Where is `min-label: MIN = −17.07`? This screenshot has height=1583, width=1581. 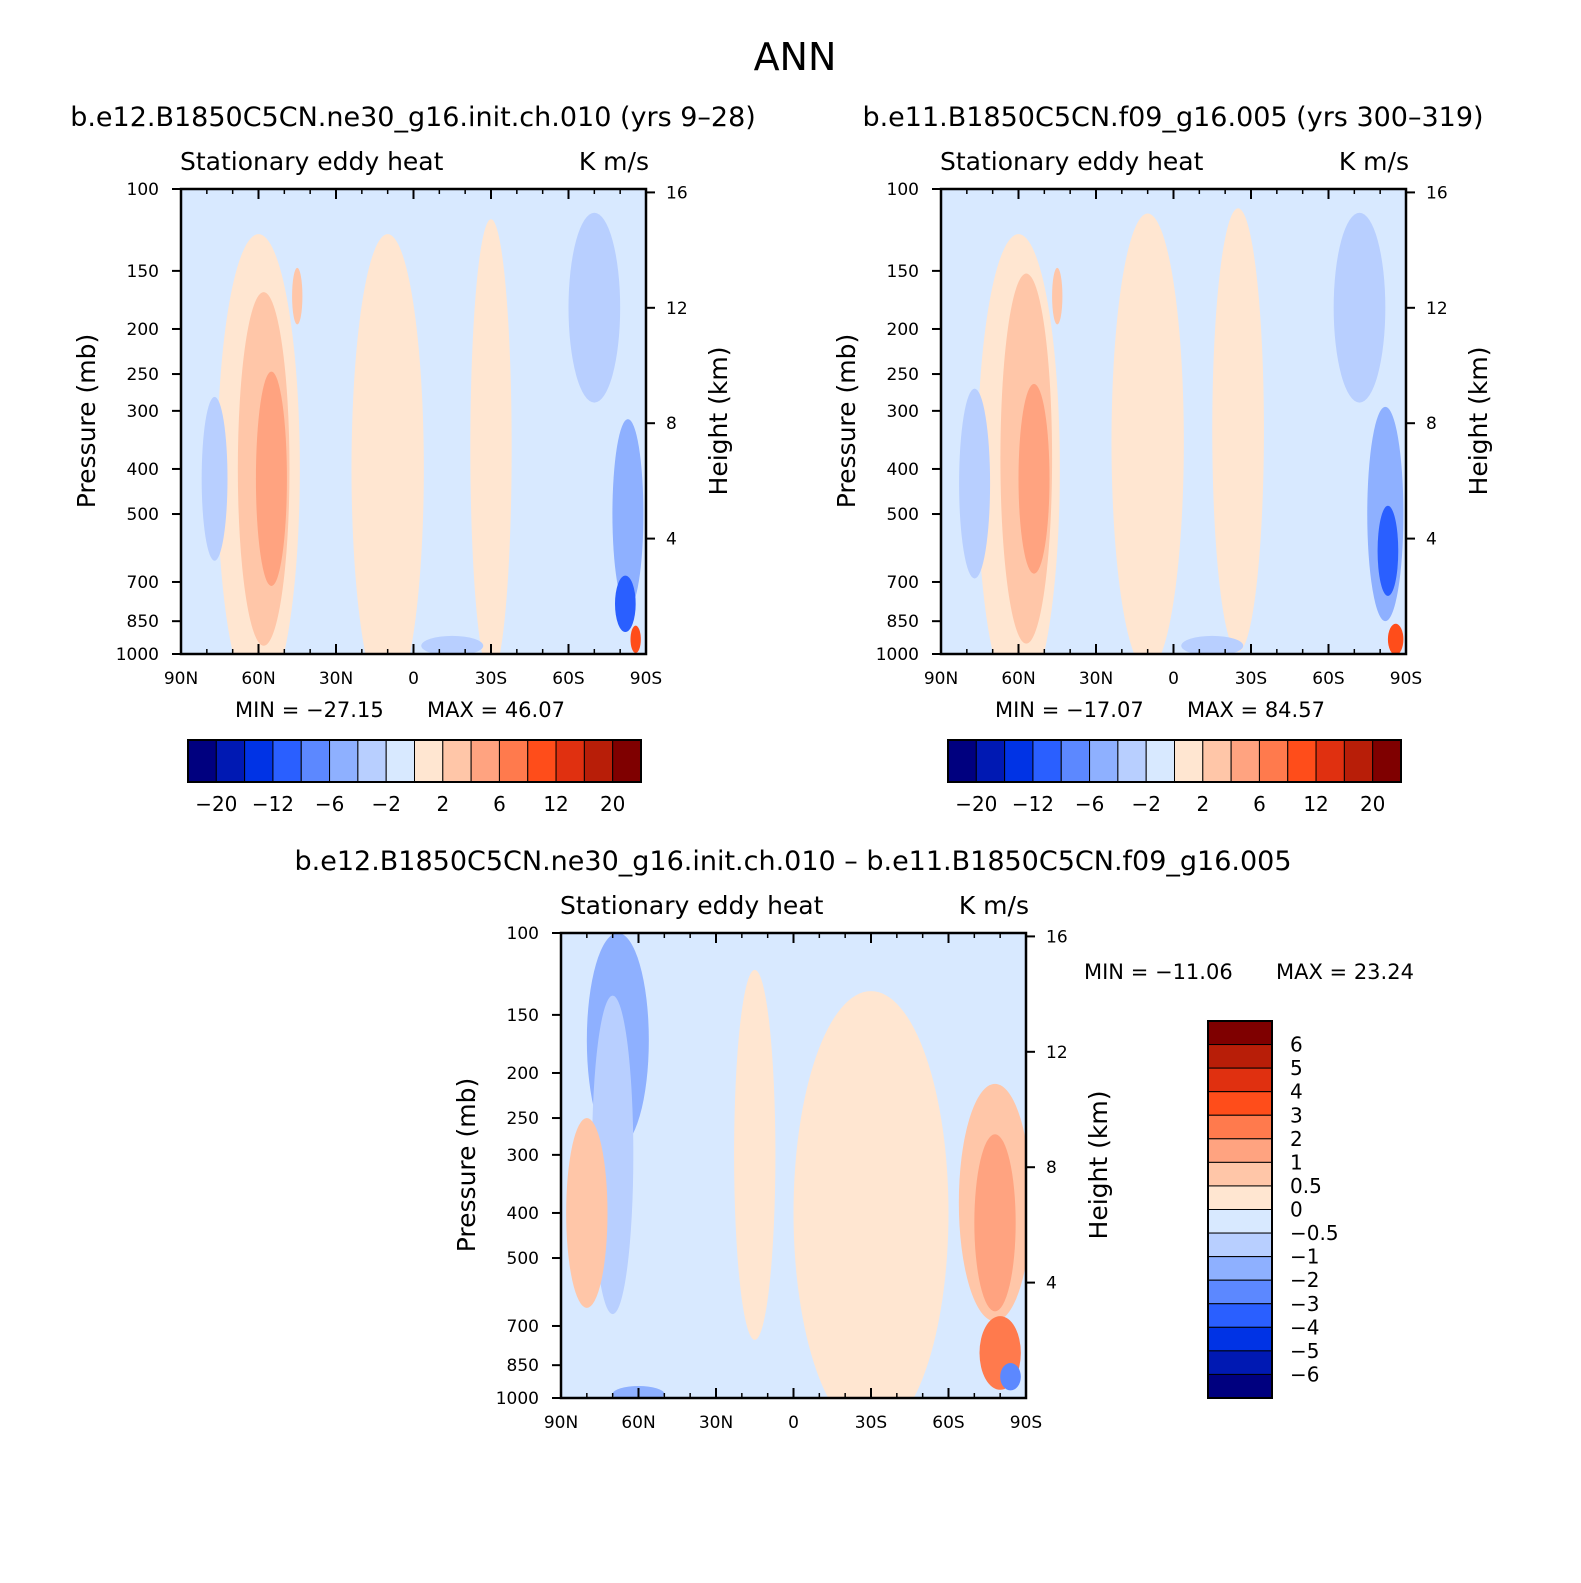 min-label: MIN = −17.07 is located at coordinates (1069, 710).